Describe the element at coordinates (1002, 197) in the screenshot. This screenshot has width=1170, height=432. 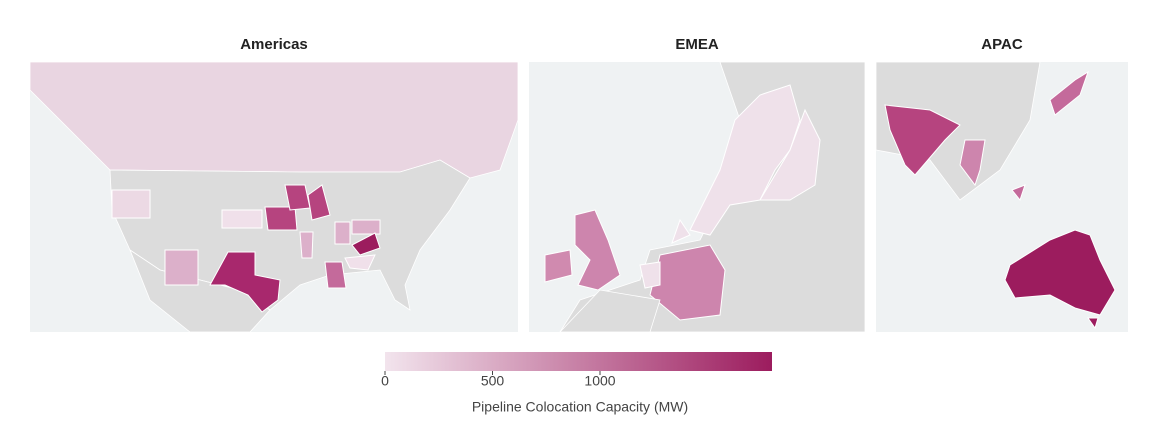
I see `map-apac` at that location.